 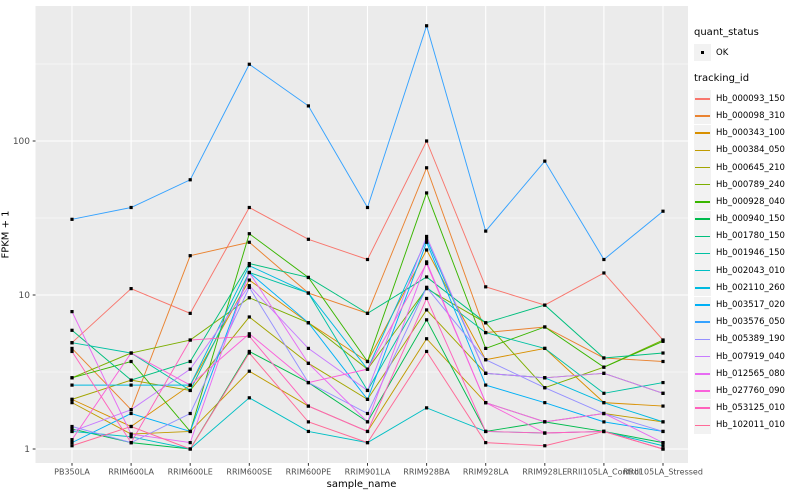 What do you see at coordinates (27, 450) in the screenshot?
I see `y-tick-label: 1` at bounding box center [27, 450].